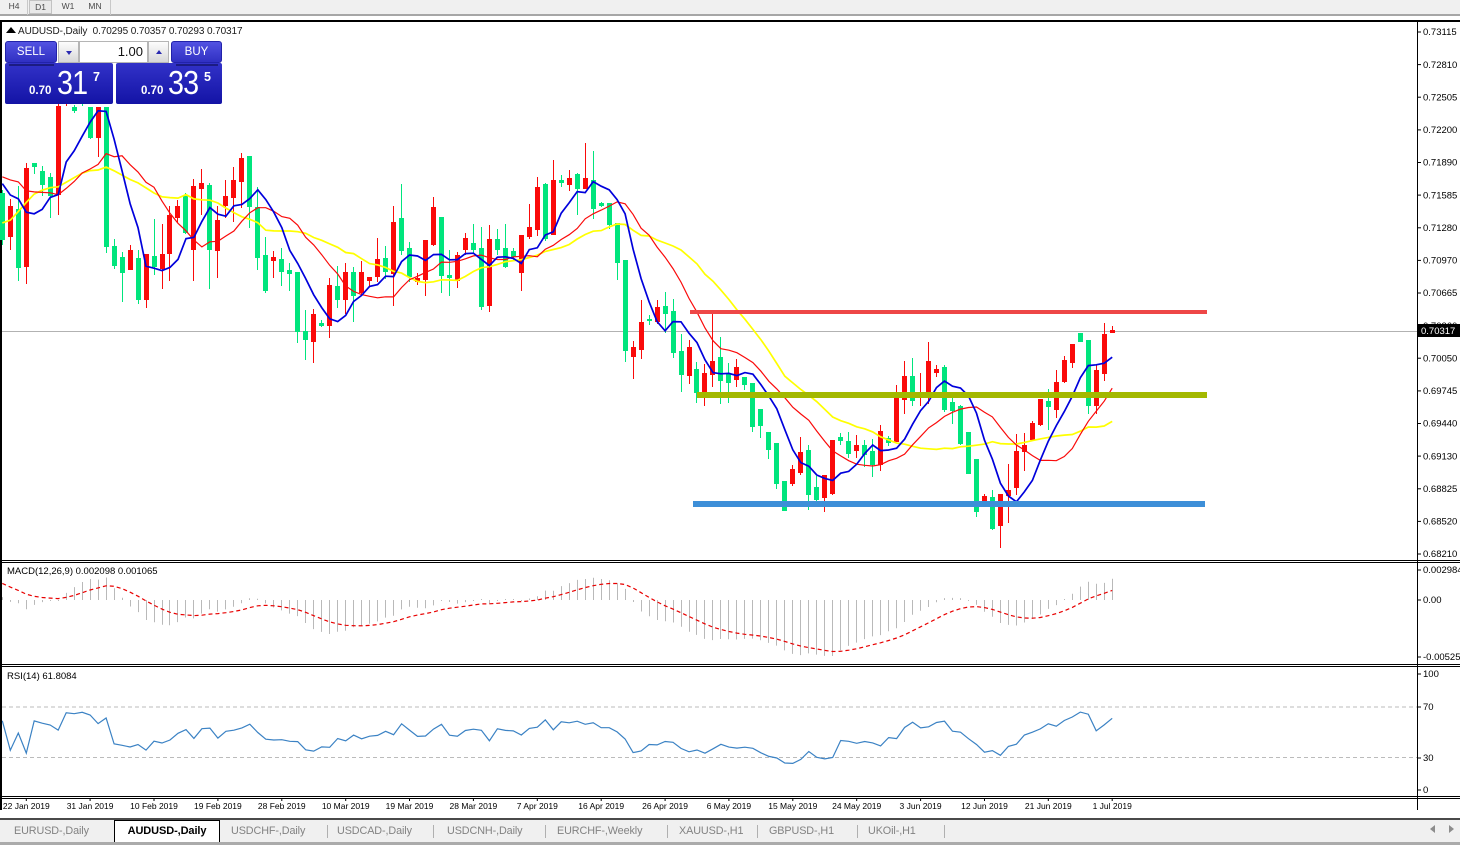 The height and width of the screenshot is (845, 1460). Describe the element at coordinates (26, 806) in the screenshot. I see `svg-text: 22 Jan 2019` at that location.